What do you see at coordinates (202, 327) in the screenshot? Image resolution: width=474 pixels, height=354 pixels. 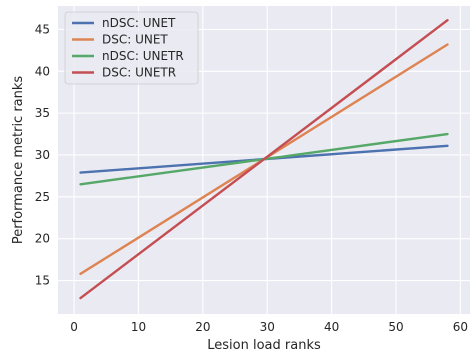 I see `x-tick-label: 20` at bounding box center [202, 327].